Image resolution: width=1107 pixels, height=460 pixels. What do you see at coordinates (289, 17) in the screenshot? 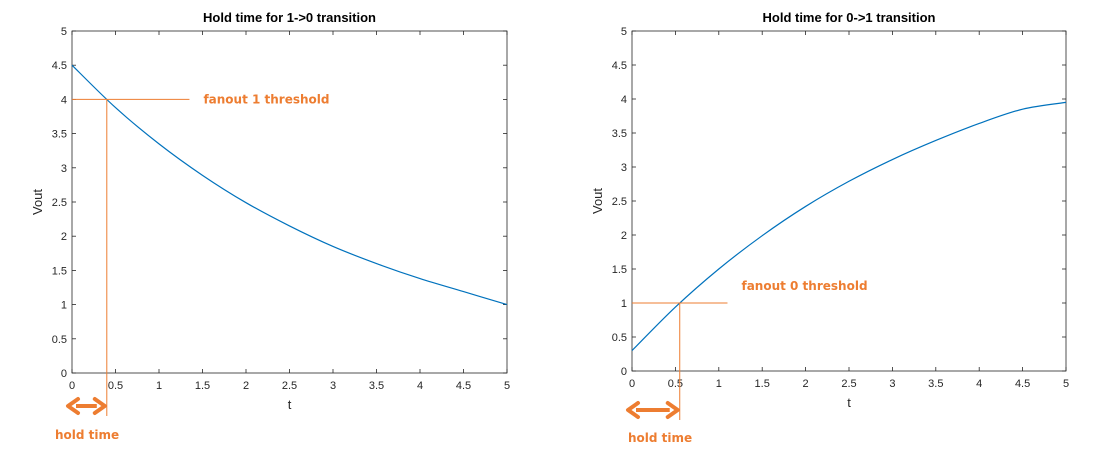
I see `chart-title: Hold time for 1->0 transition` at bounding box center [289, 17].